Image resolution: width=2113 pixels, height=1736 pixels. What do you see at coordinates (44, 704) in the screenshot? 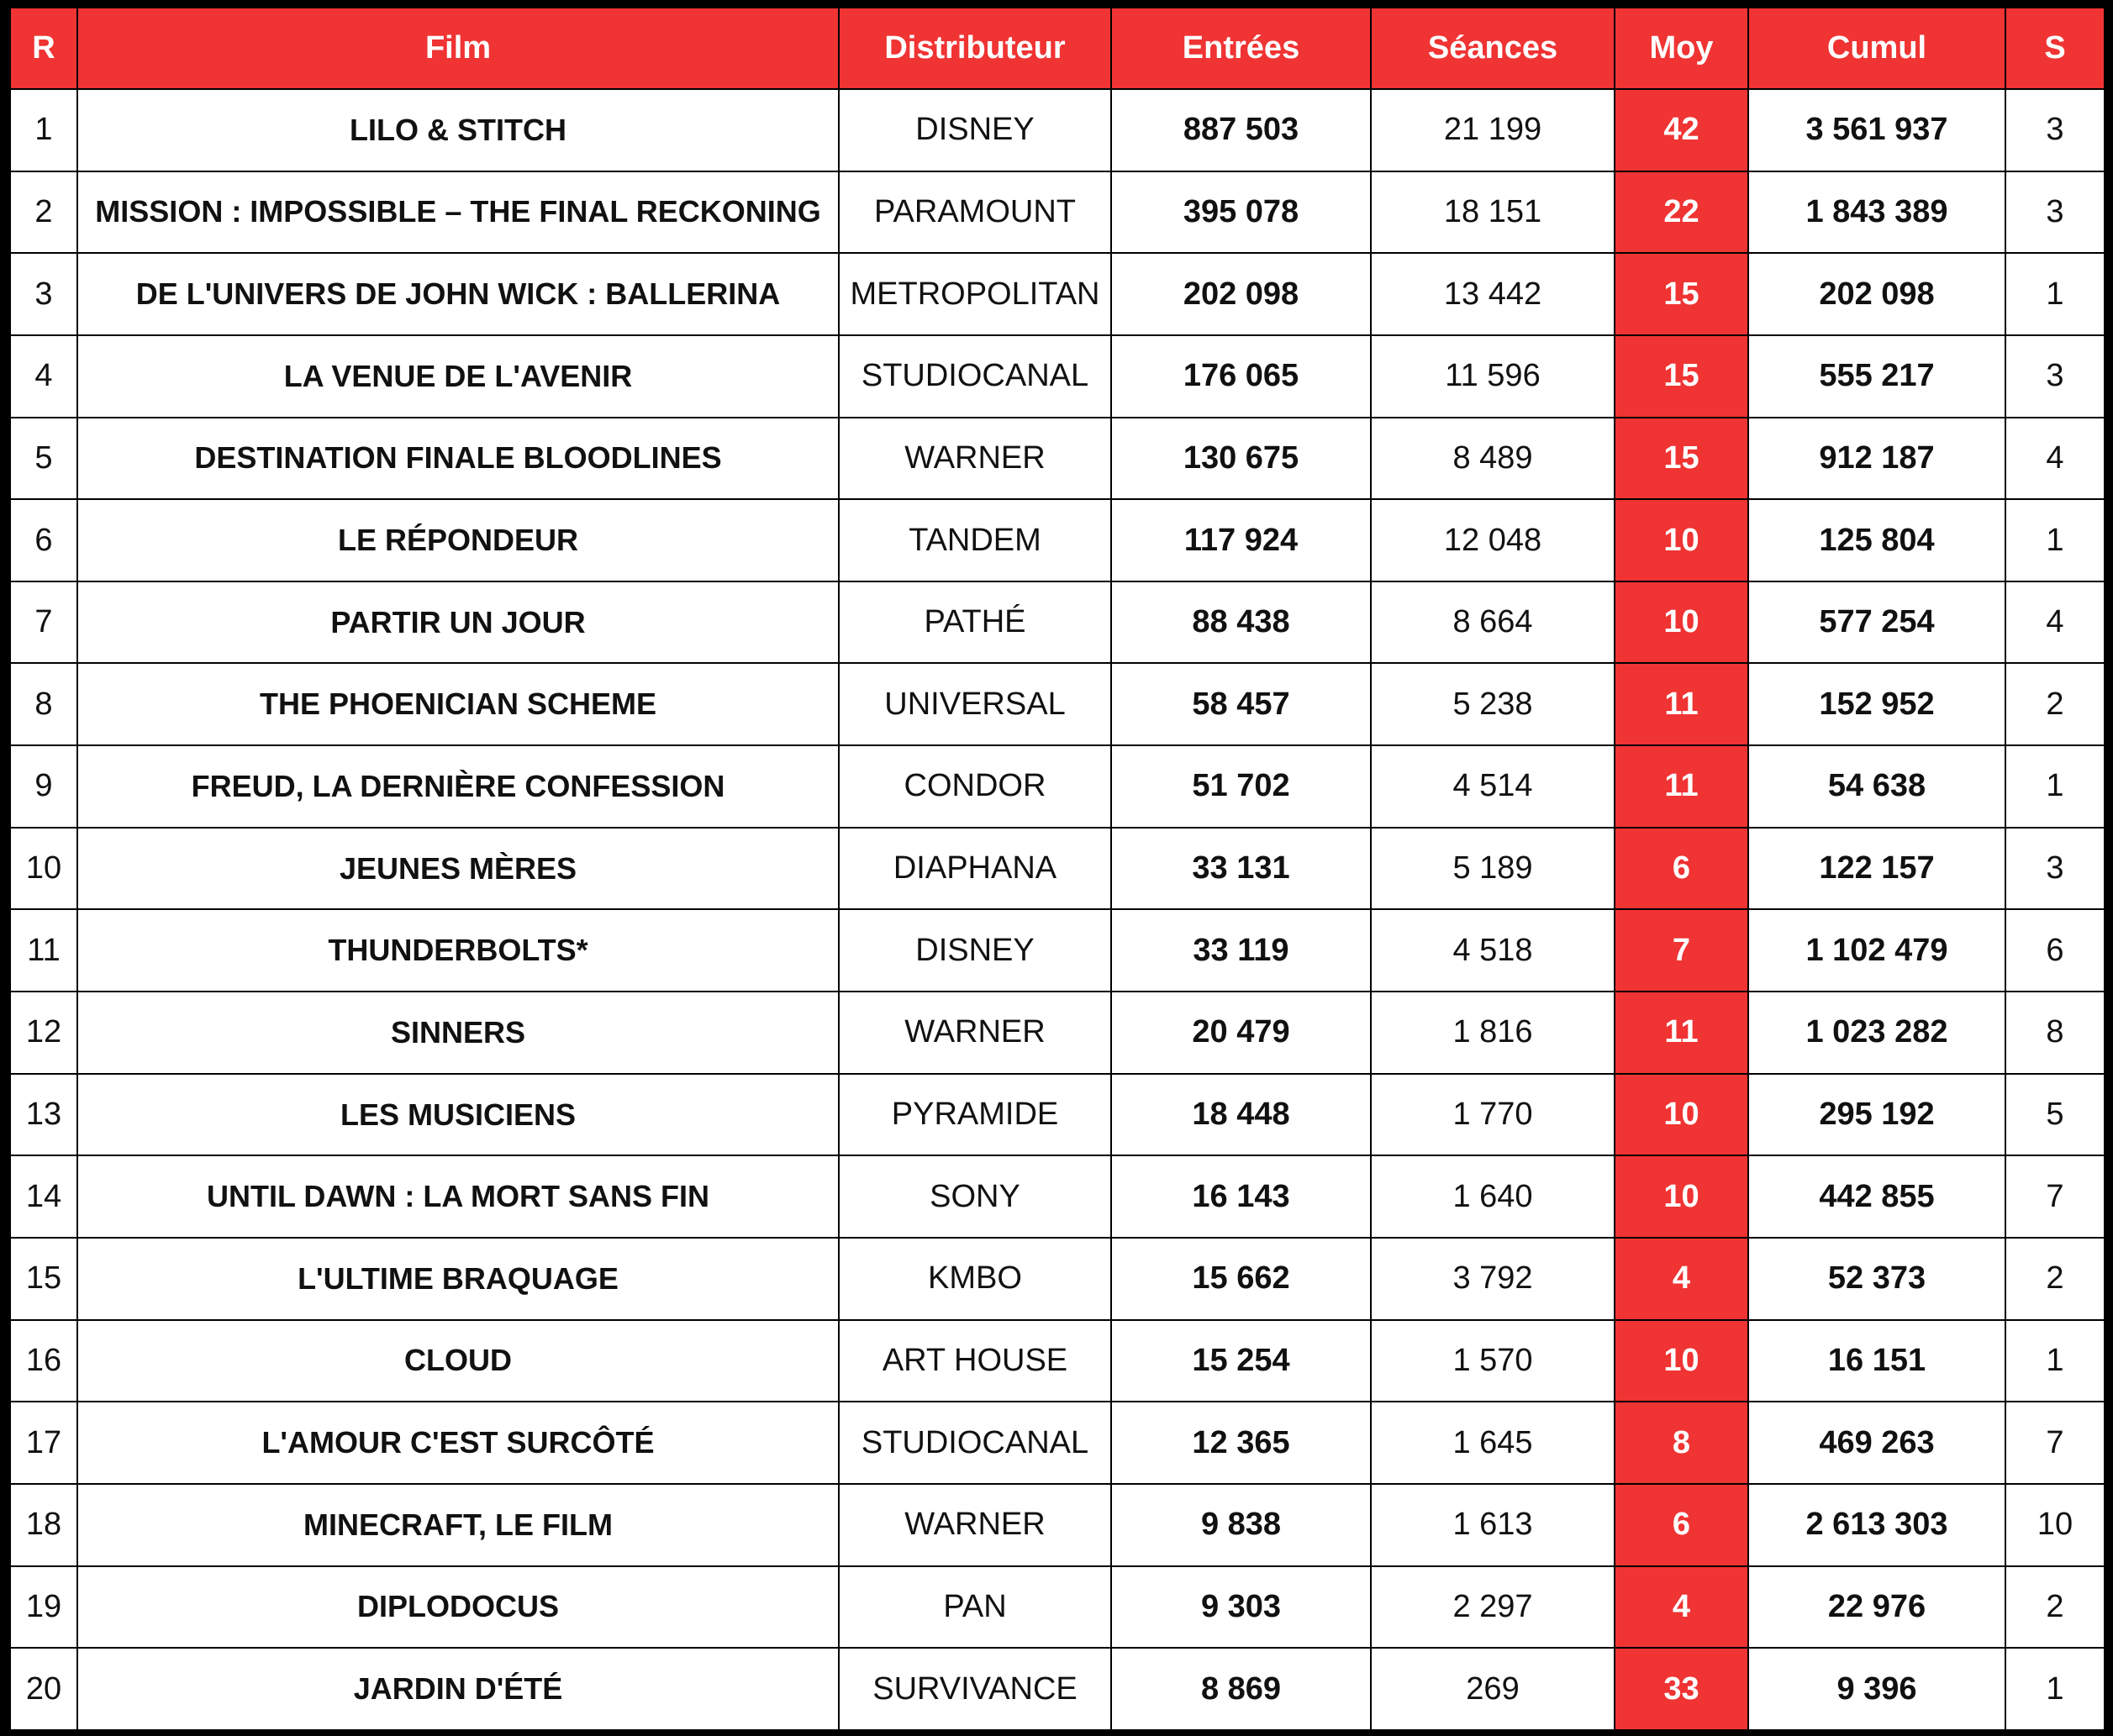
I see `rank-cell: 8` at bounding box center [44, 704].